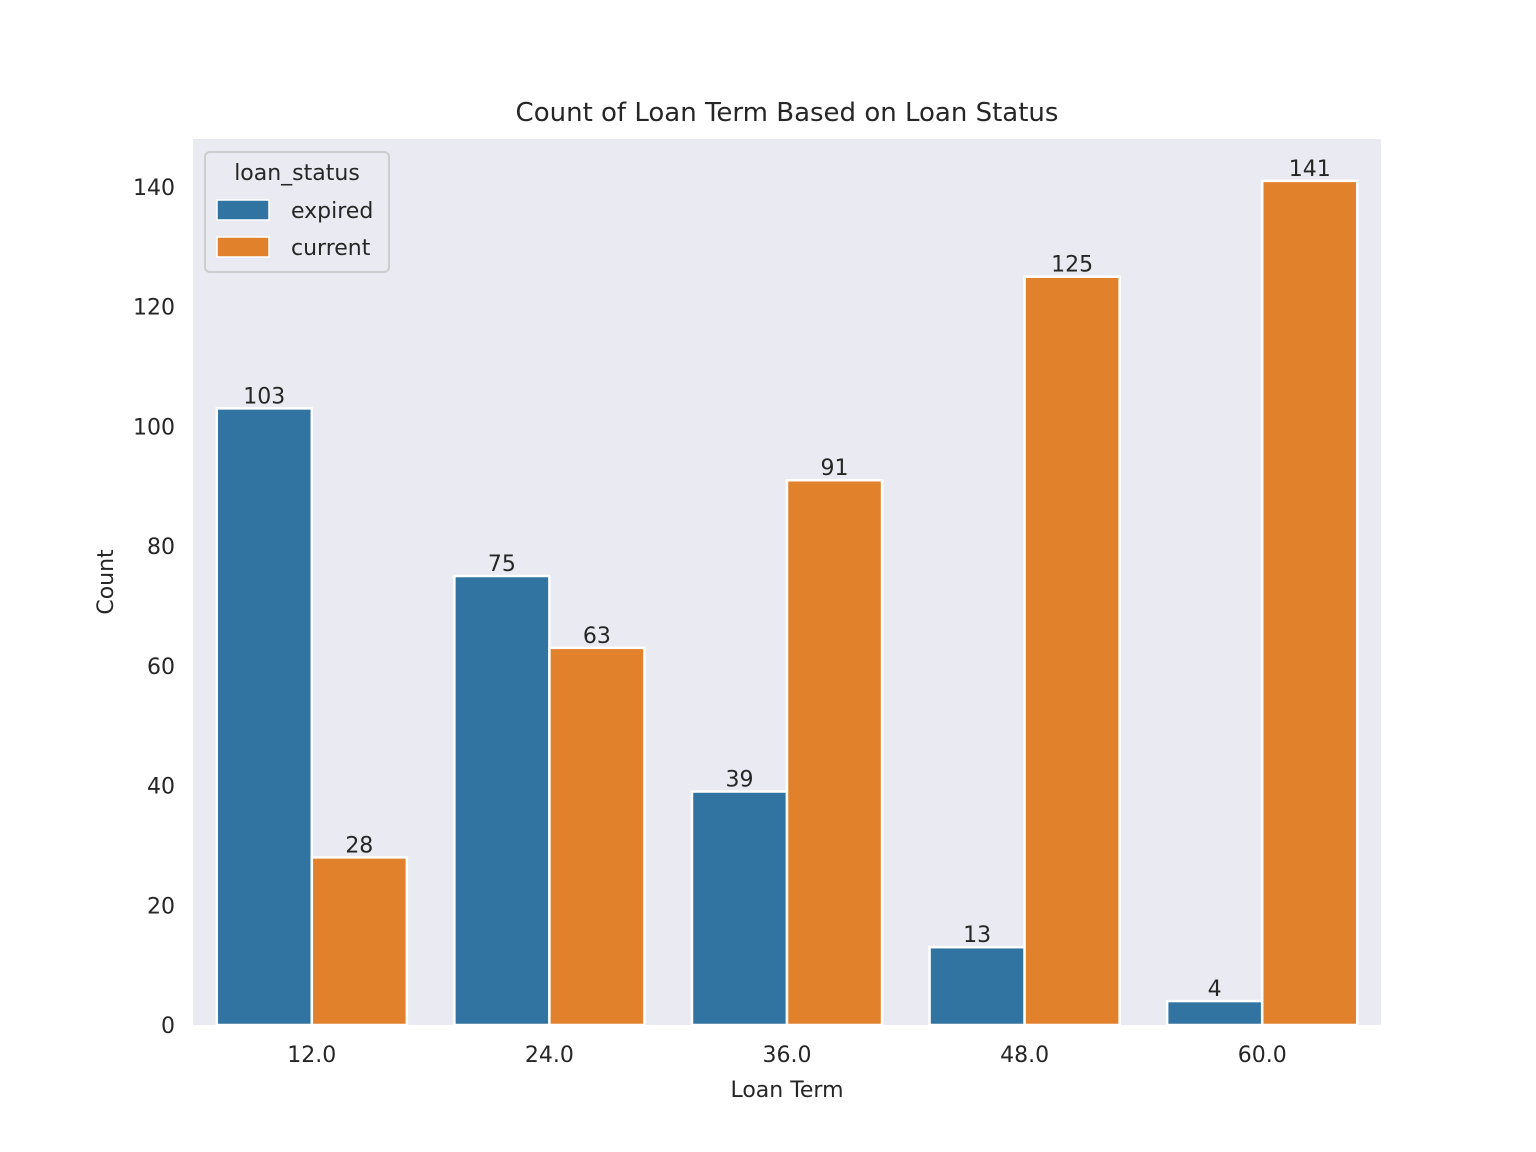 Image resolution: width=1536 pixels, height=1152 pixels. What do you see at coordinates (243, 247) in the screenshot?
I see `legend-swatch-current` at bounding box center [243, 247].